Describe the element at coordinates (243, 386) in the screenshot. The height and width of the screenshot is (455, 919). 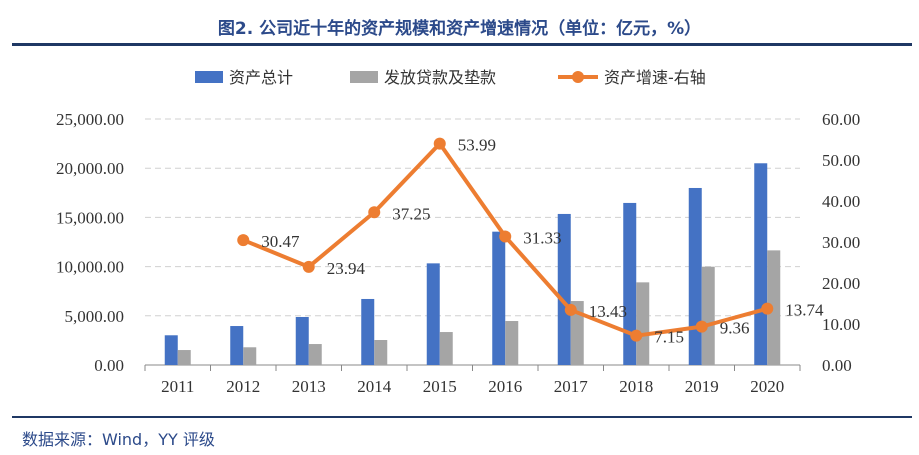
I see `x-axis-tick: 2012` at that location.